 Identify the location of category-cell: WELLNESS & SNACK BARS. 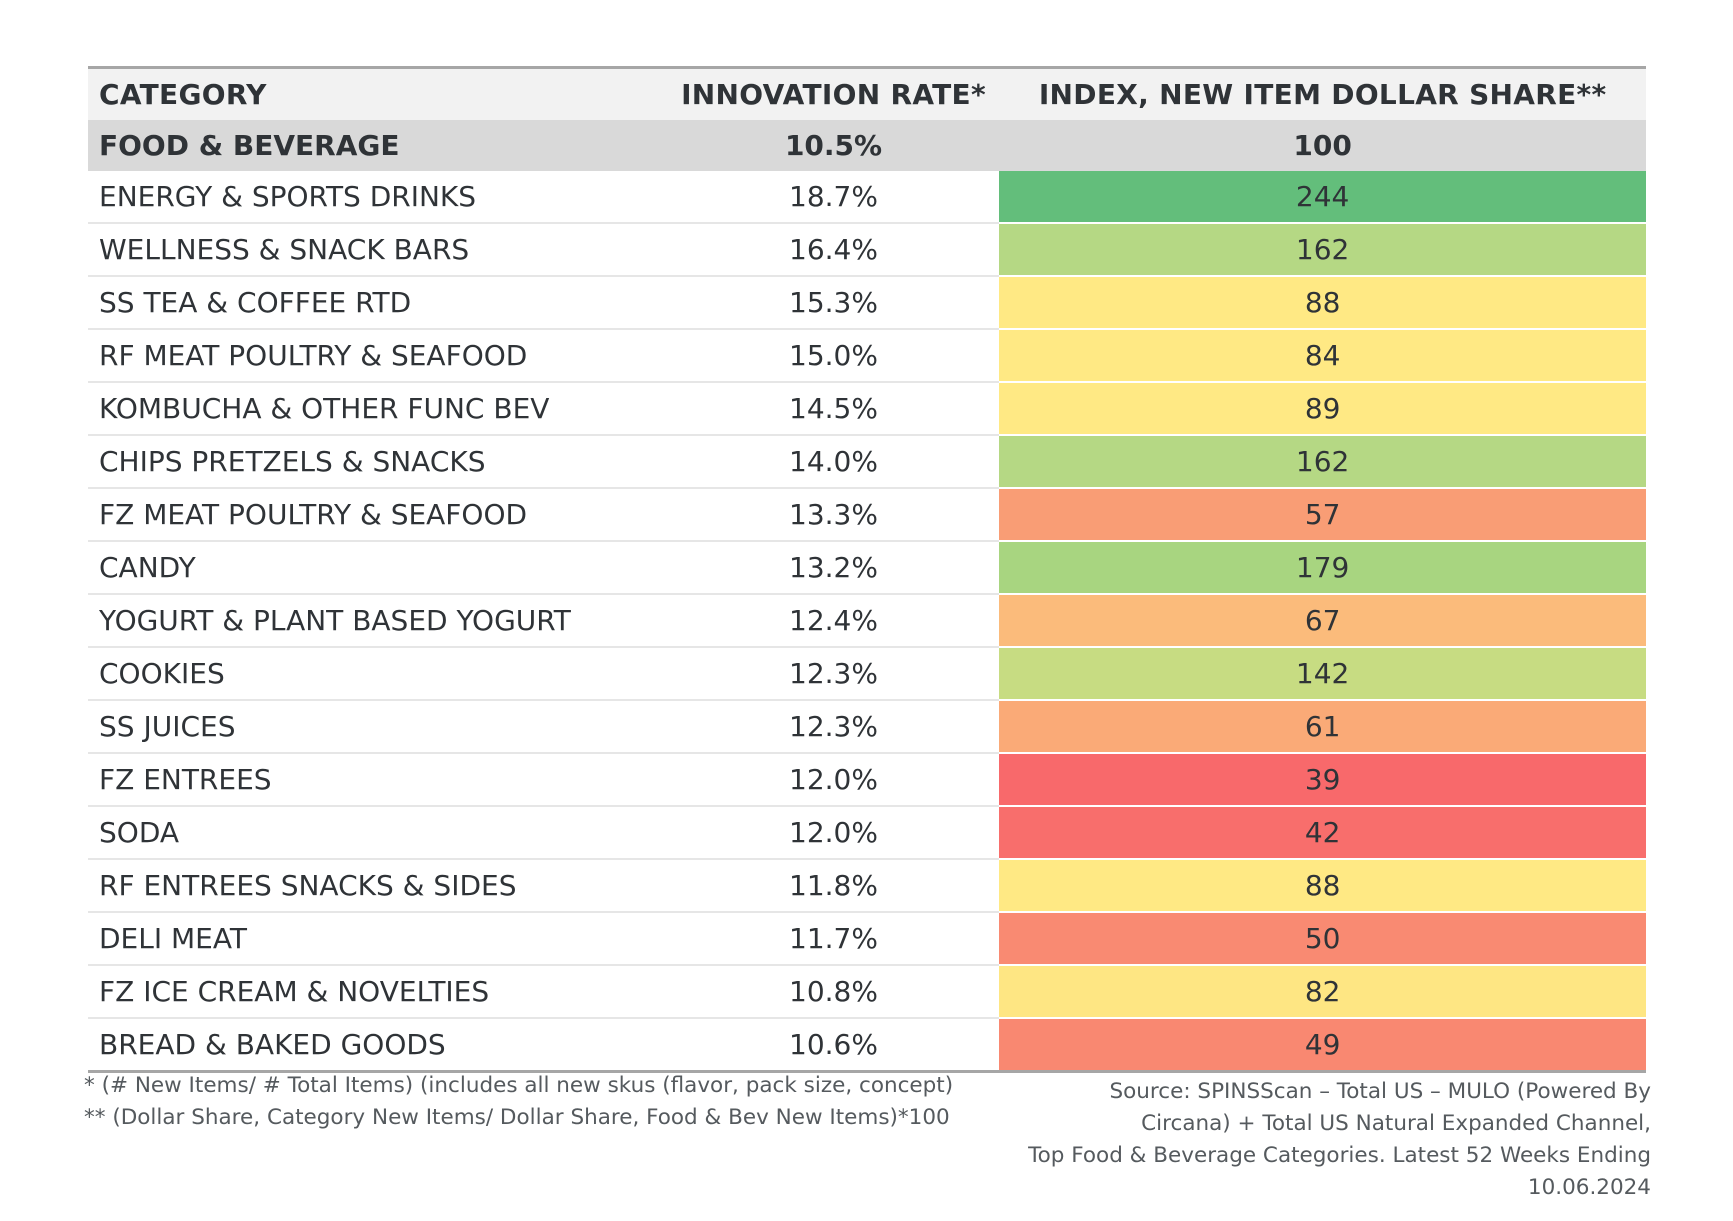
(378, 250).